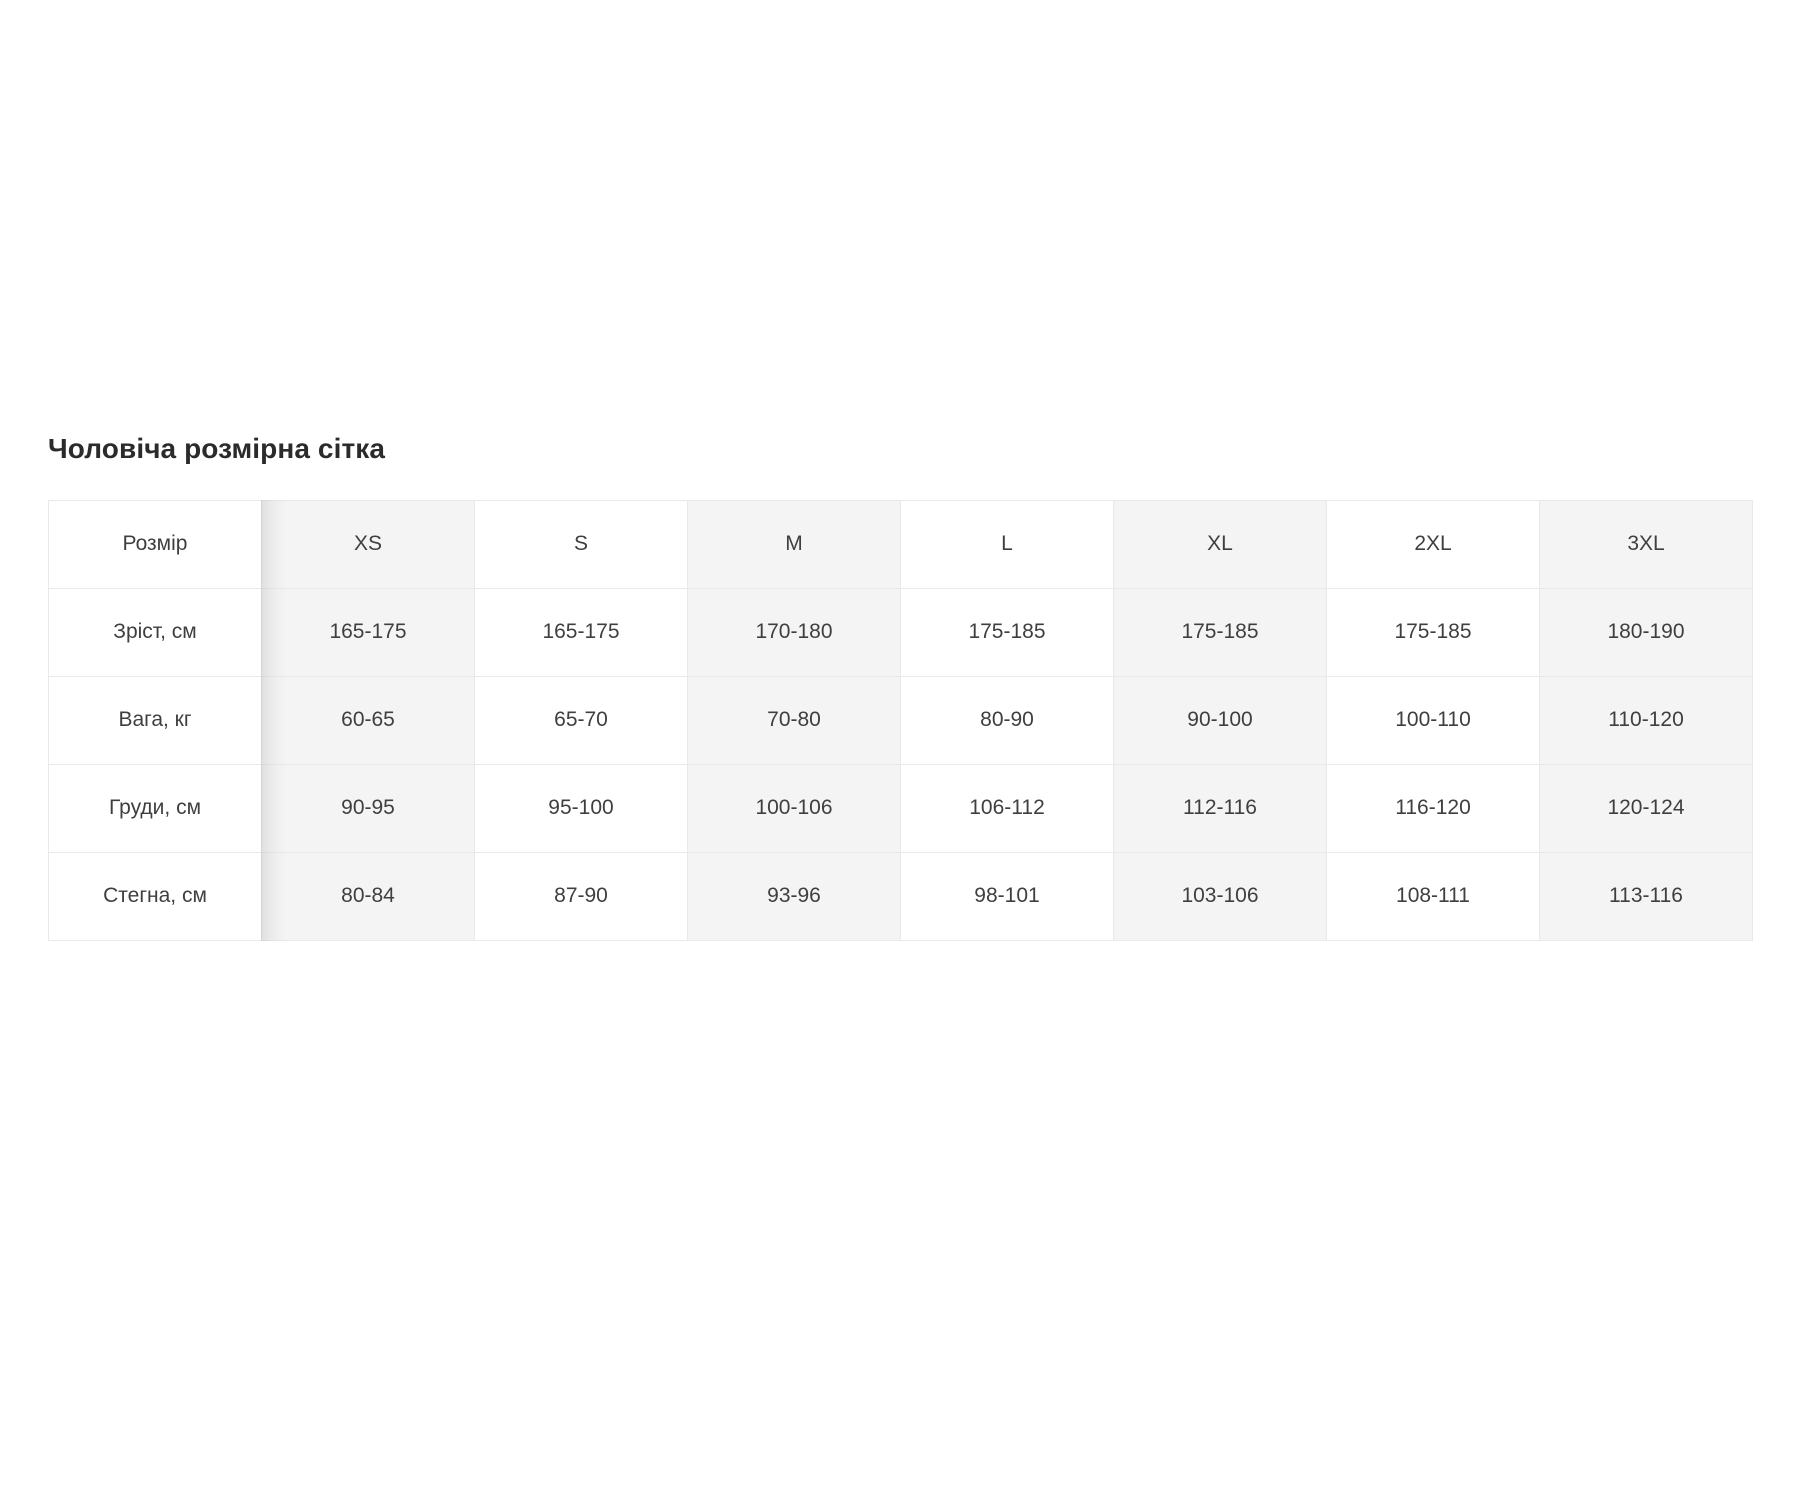 Image resolution: width=1800 pixels, height=1500 pixels. I want to click on cell-hips-s: 87-90, so click(581, 896).